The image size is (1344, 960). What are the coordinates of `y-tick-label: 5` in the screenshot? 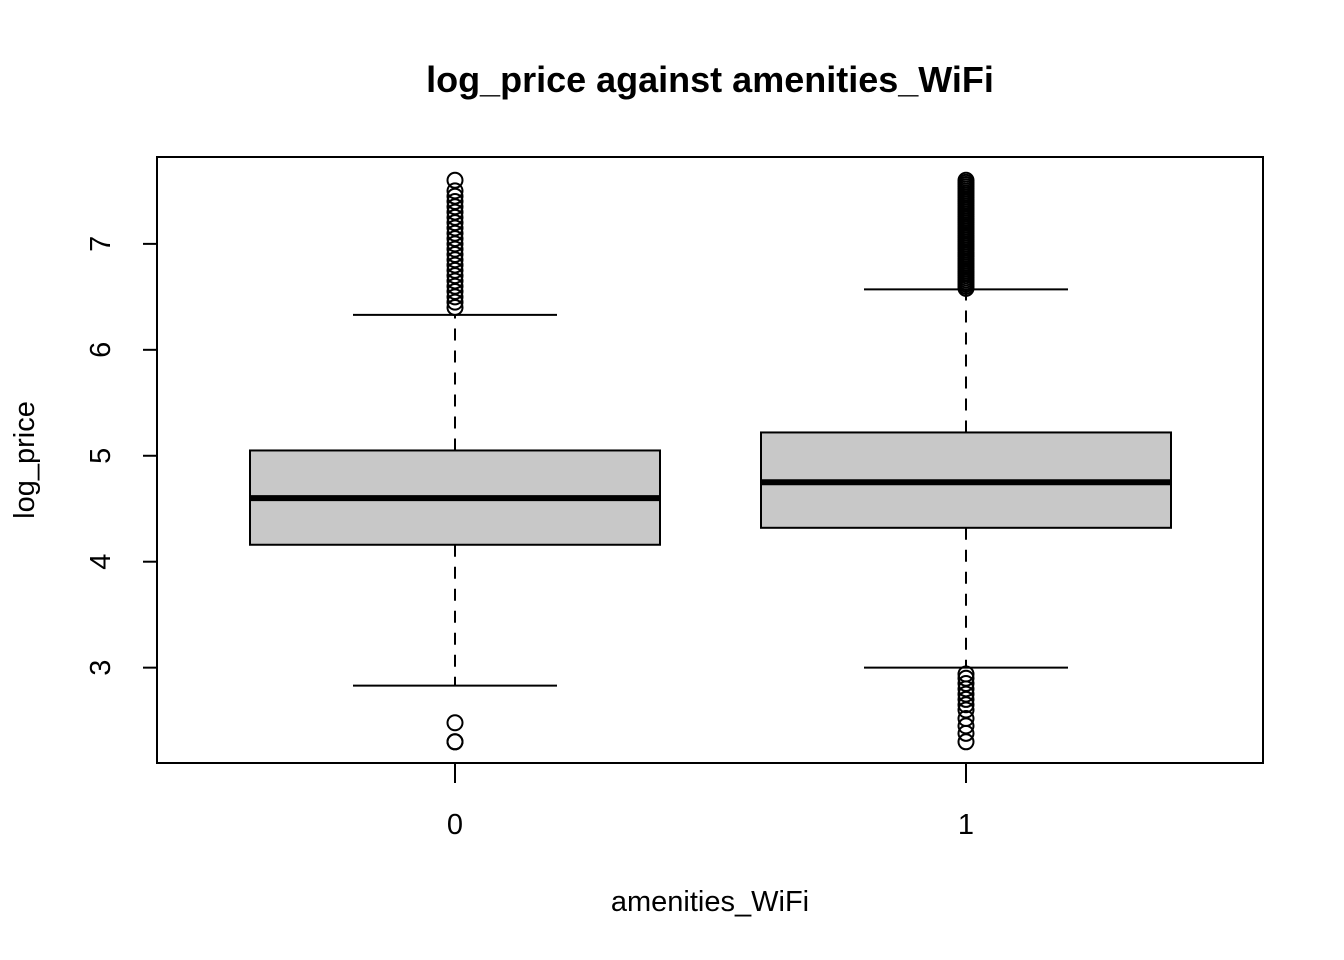 It's located at (101, 456).